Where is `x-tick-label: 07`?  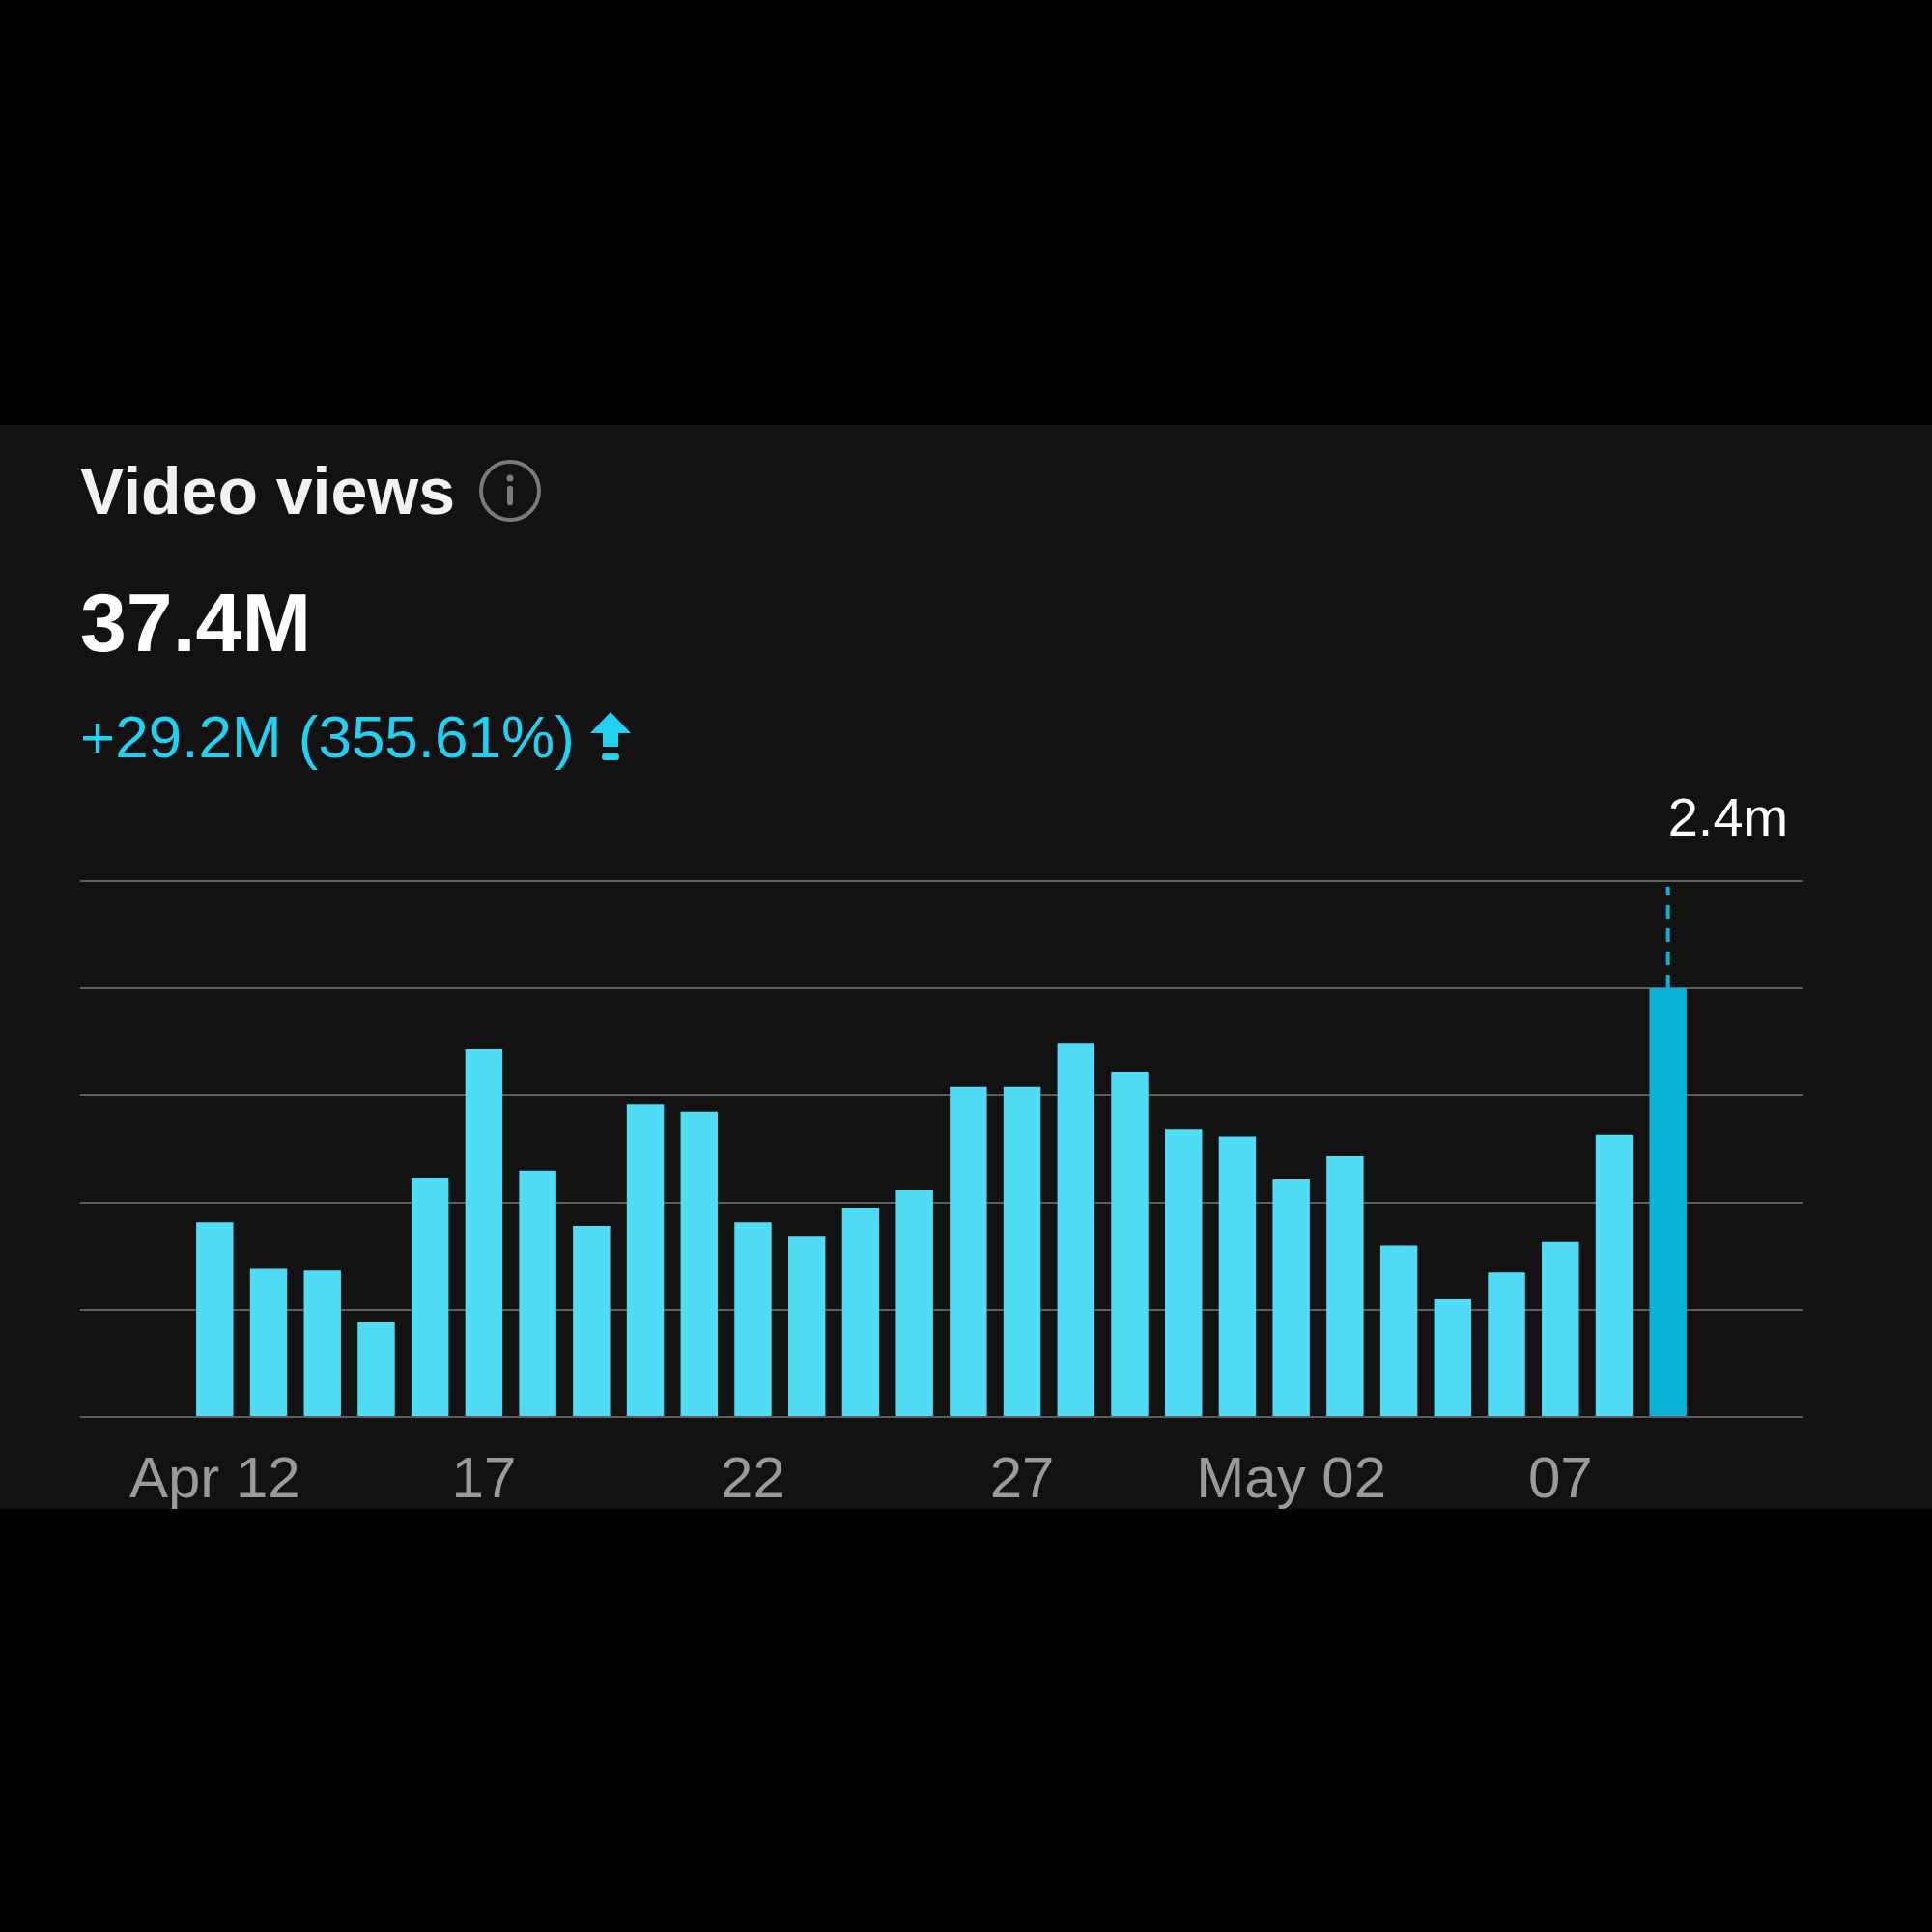 x-tick-label: 07 is located at coordinates (1560, 1477).